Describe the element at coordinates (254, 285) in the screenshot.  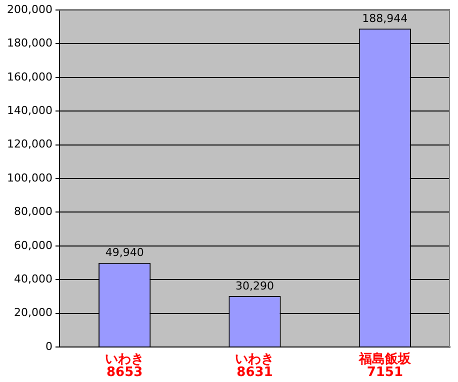
I see `data-label: 30,290` at that location.